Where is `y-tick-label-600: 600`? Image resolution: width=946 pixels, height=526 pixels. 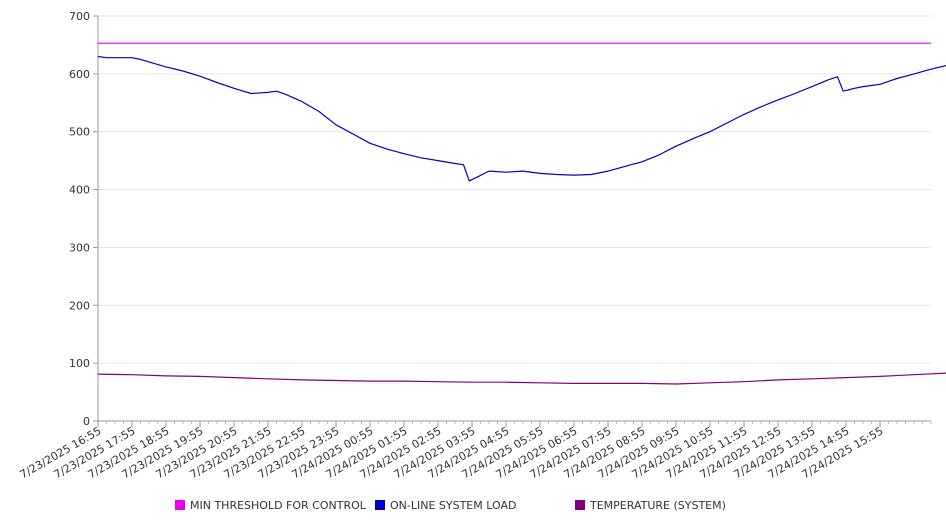
y-tick-label-600: 600 is located at coordinates (79, 74).